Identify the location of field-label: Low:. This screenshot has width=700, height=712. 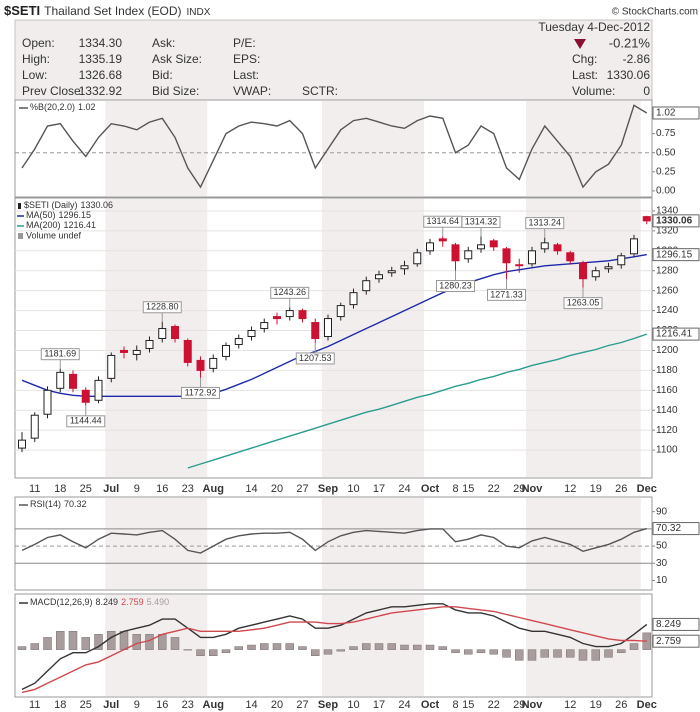
(34, 75).